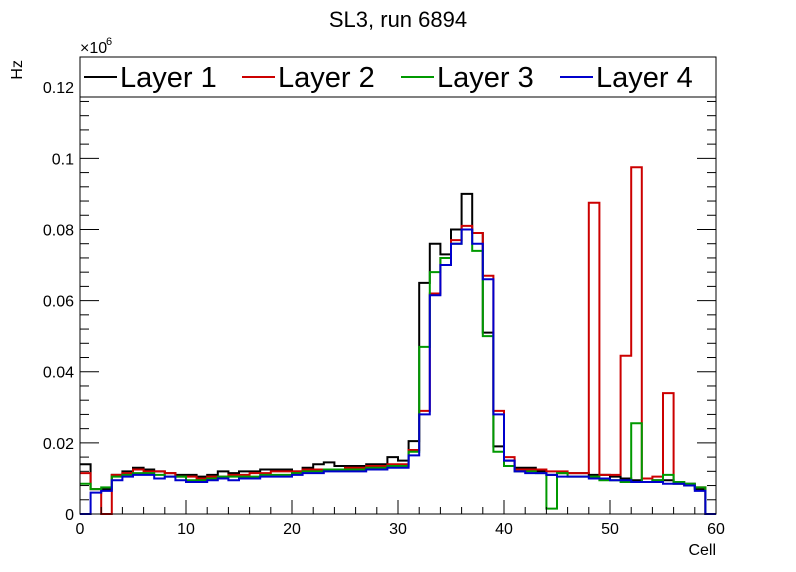 The width and height of the screenshot is (796, 572). What do you see at coordinates (58, 230) in the screenshot?
I see `y-tick-label: 0.08` at bounding box center [58, 230].